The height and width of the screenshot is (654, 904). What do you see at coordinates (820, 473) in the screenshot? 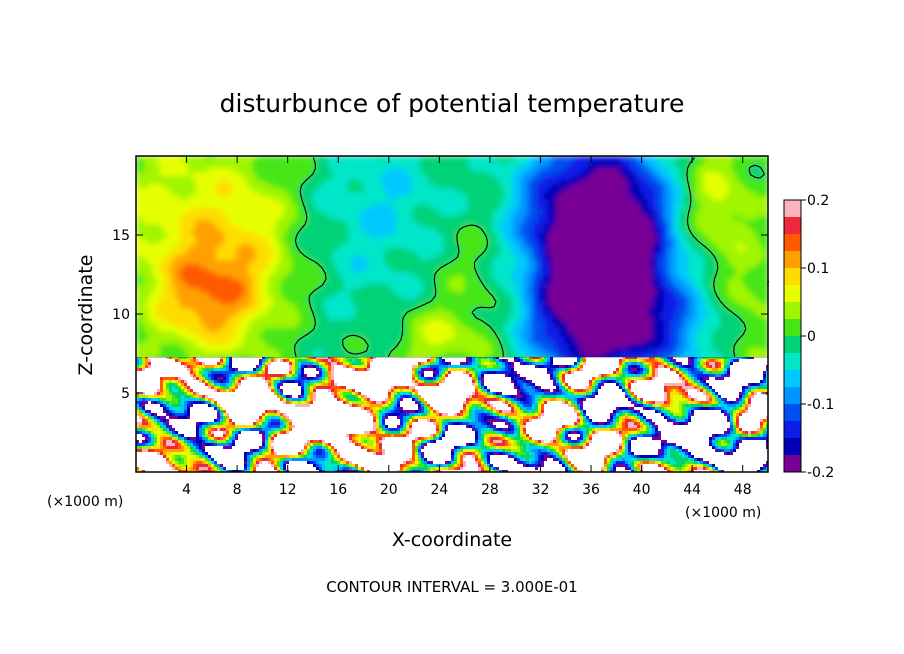
I see `colorbar-tick-label: -0.2` at bounding box center [820, 473].